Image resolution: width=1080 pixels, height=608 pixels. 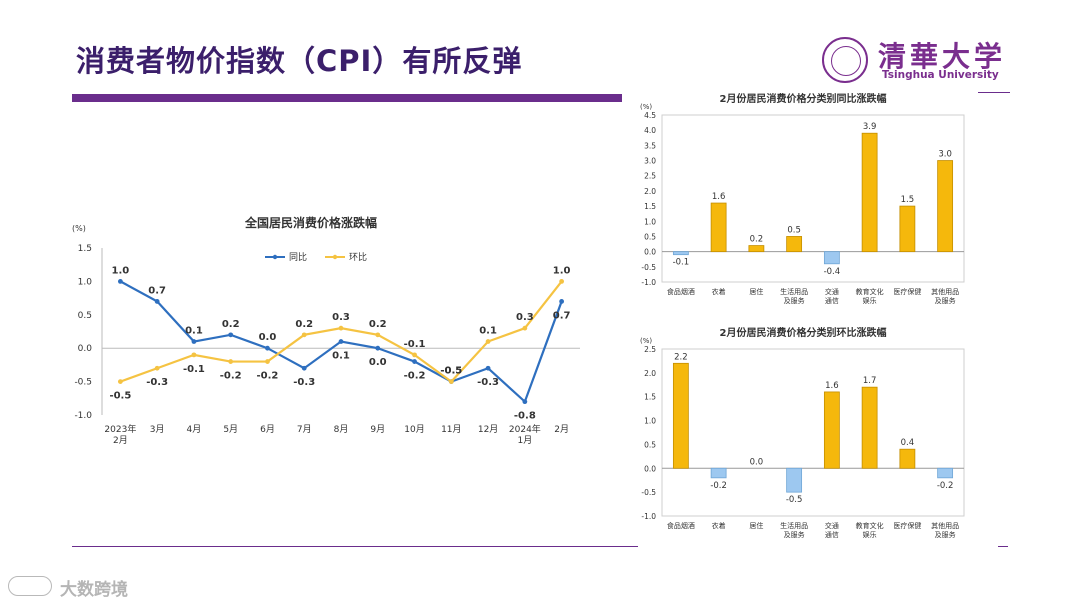 I want to click on yoy-bar-chart-data-label: -0.4, so click(x=832, y=272).